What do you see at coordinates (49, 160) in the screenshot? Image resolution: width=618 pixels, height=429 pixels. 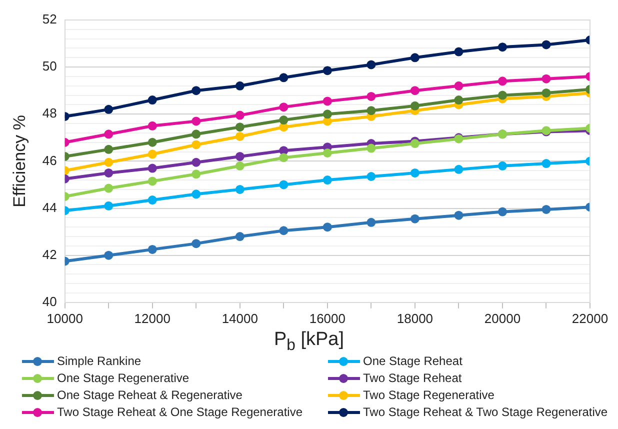 I see `y-tick-label: 46` at bounding box center [49, 160].